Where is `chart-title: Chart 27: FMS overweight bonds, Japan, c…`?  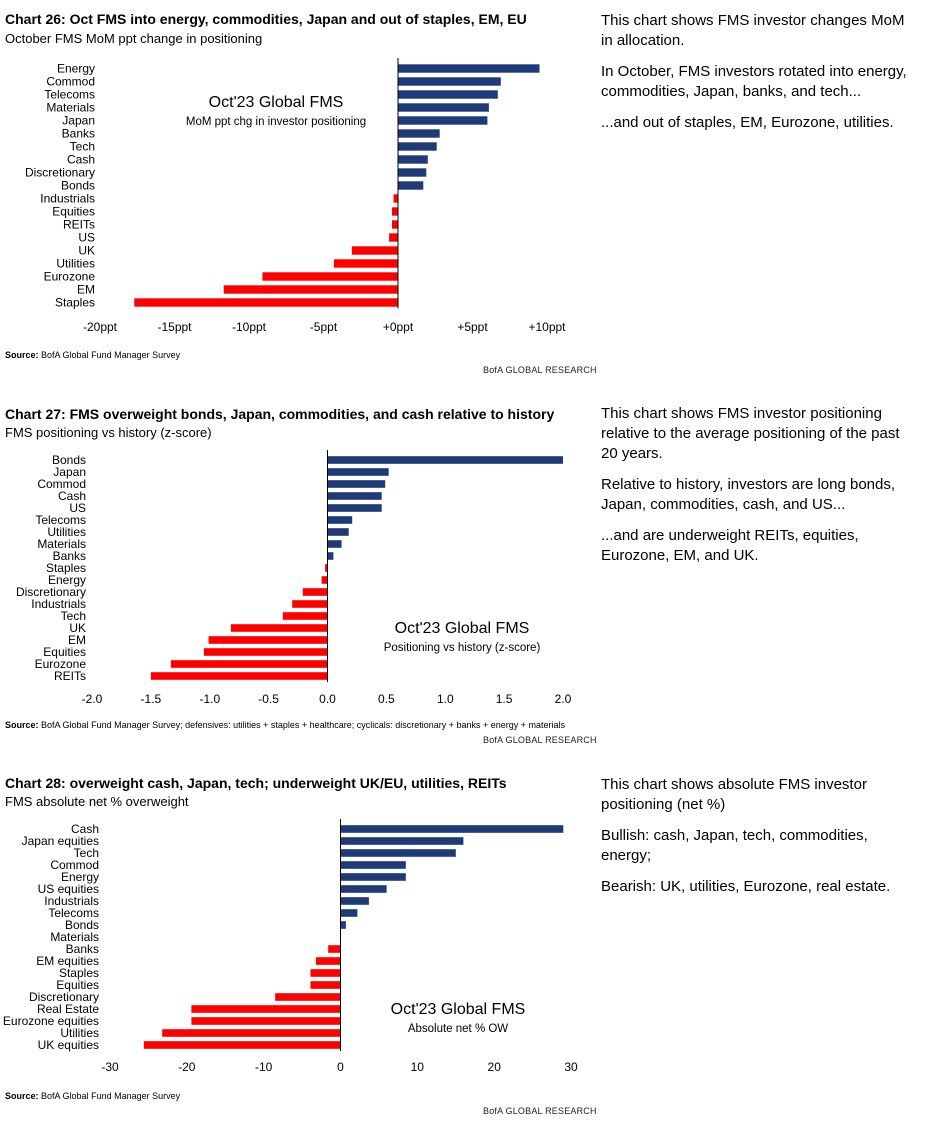
chart-title: Chart 27: FMS overweight bonds, Japan, c… is located at coordinates (280, 414).